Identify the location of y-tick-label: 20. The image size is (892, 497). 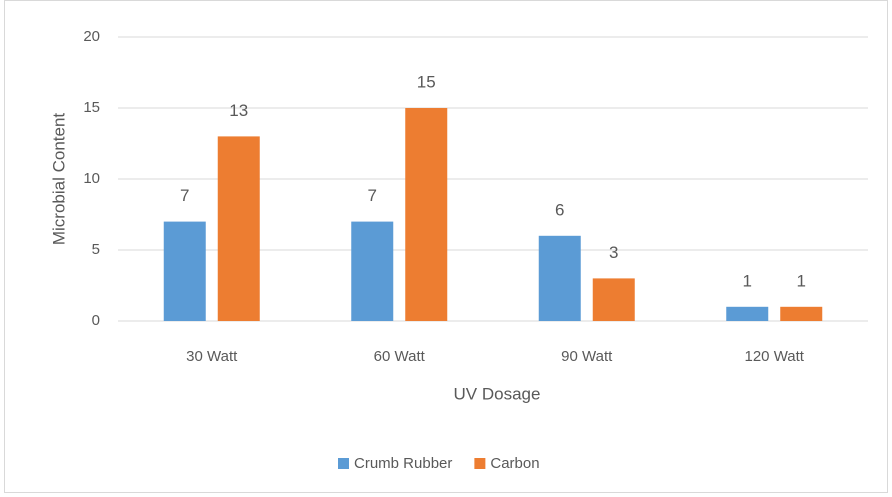
(91, 36).